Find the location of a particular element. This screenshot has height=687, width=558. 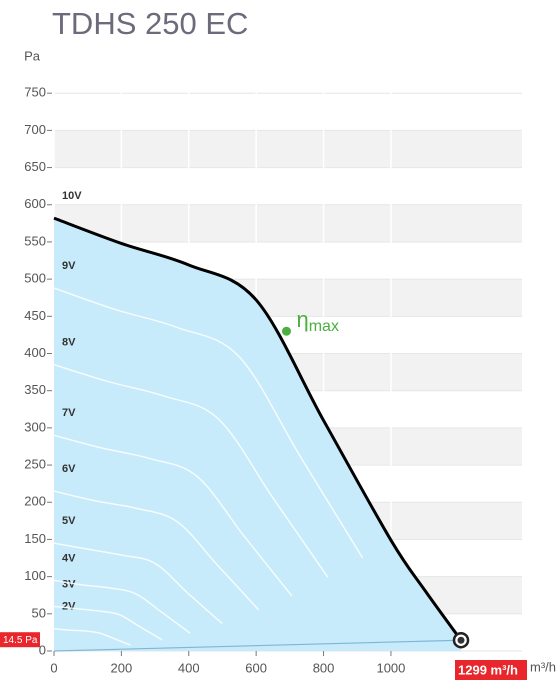

y-tick-label: 200 is located at coordinates (35, 501).